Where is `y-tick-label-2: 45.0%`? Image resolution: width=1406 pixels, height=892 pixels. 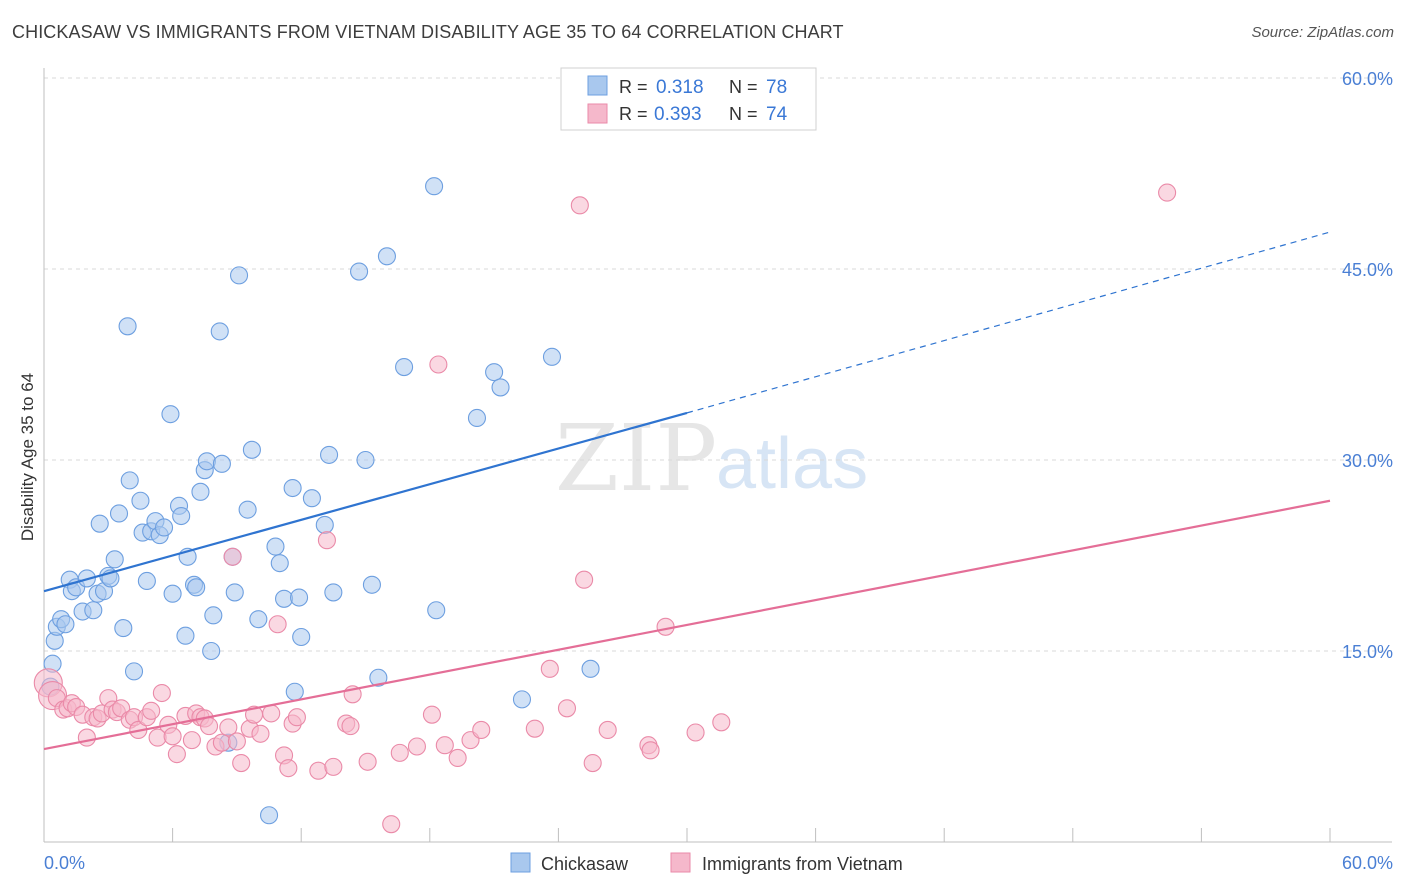 y-tick-label-2: 45.0% is located at coordinates (1367, 270).